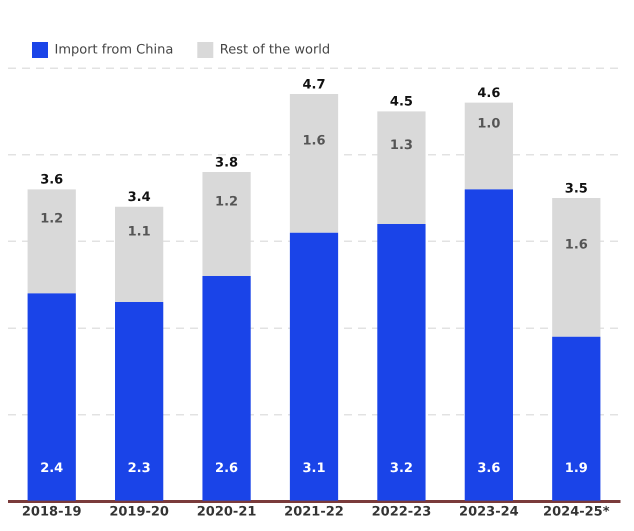 The width and height of the screenshot is (634, 531). Describe the element at coordinates (401, 468) in the screenshot. I see `data-label: 3.2` at that location.